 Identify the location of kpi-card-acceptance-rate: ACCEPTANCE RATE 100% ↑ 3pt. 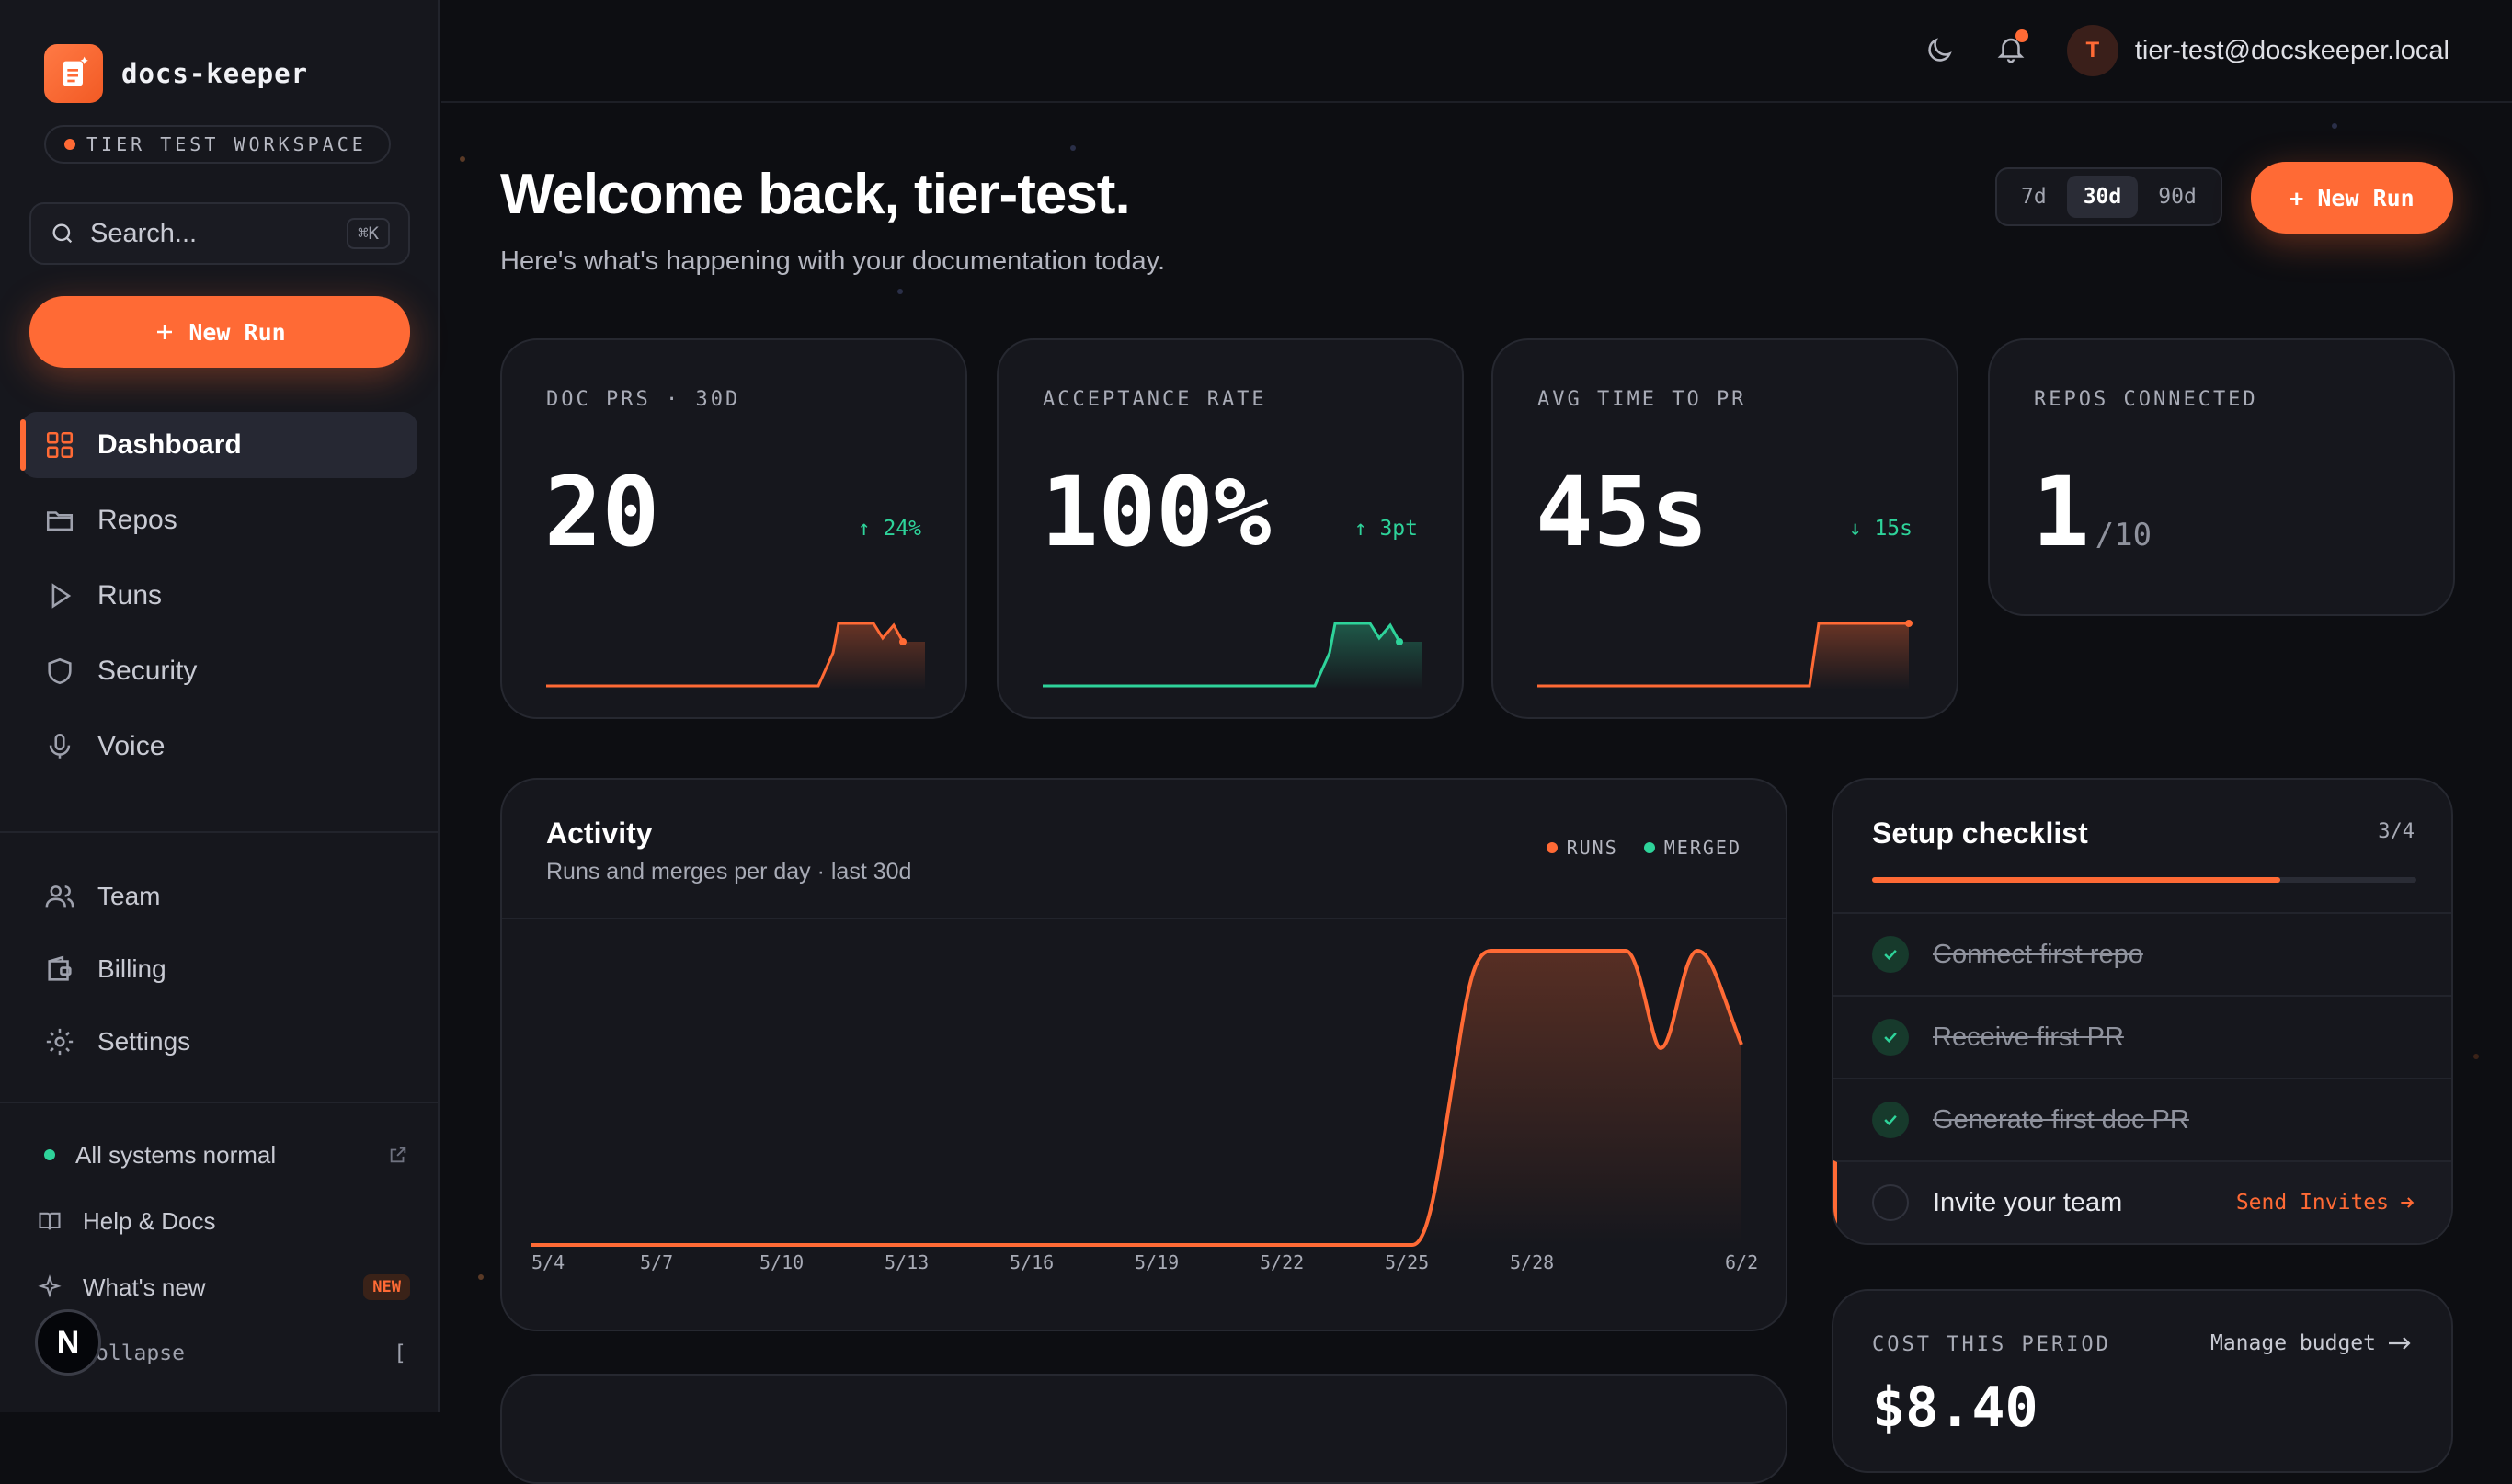
(1230, 528).